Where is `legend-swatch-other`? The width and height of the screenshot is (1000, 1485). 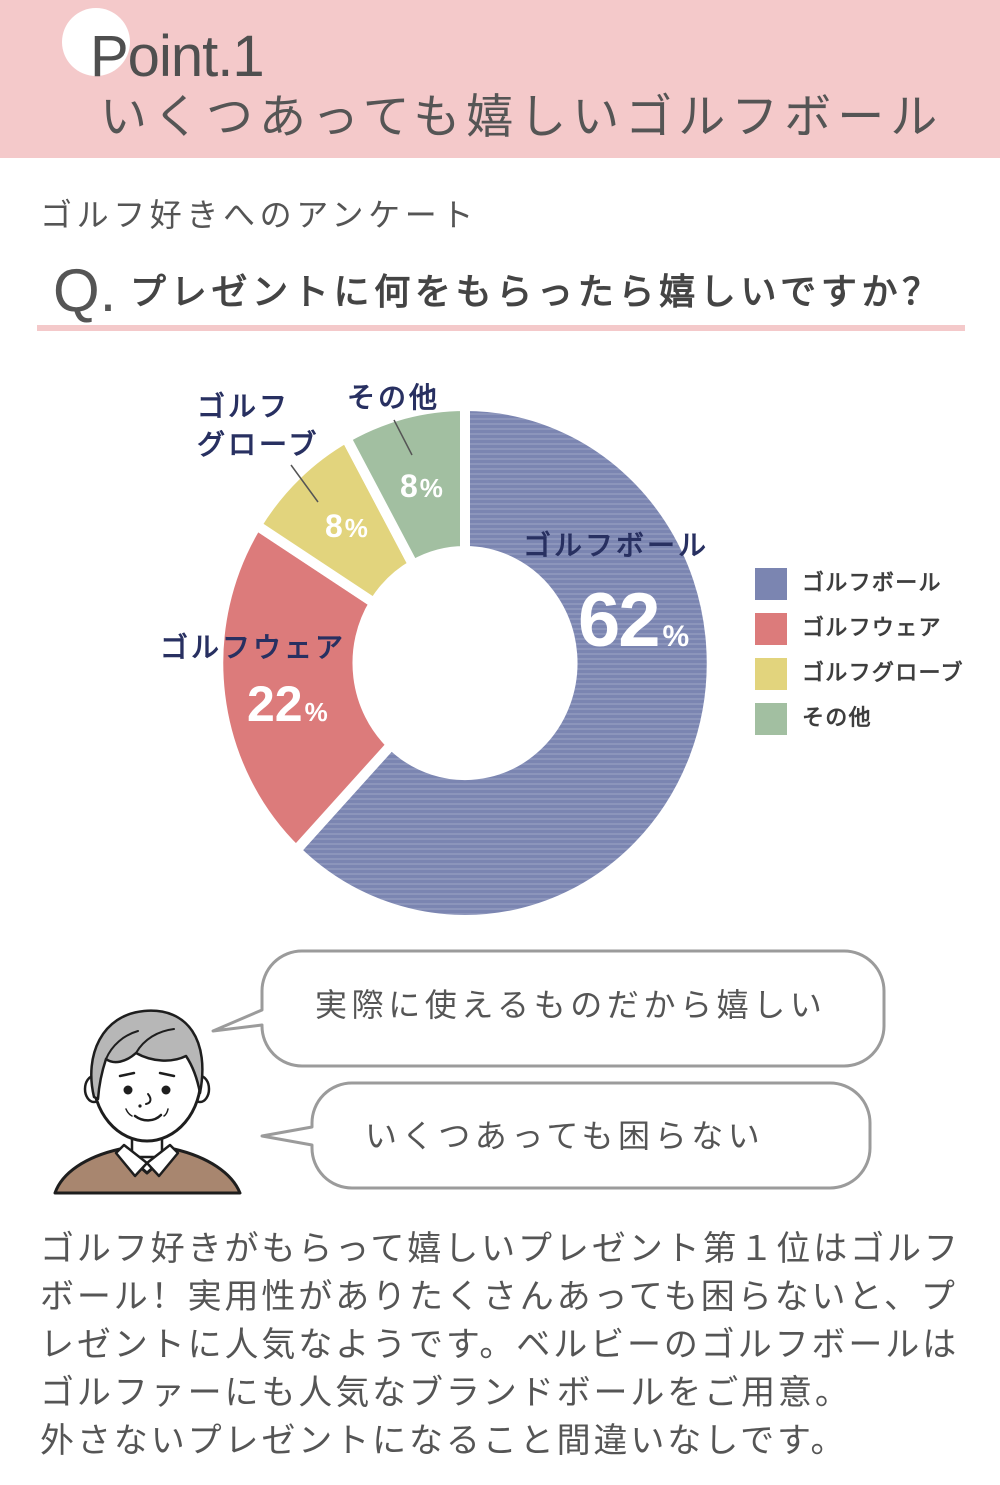 legend-swatch-other is located at coordinates (771, 719).